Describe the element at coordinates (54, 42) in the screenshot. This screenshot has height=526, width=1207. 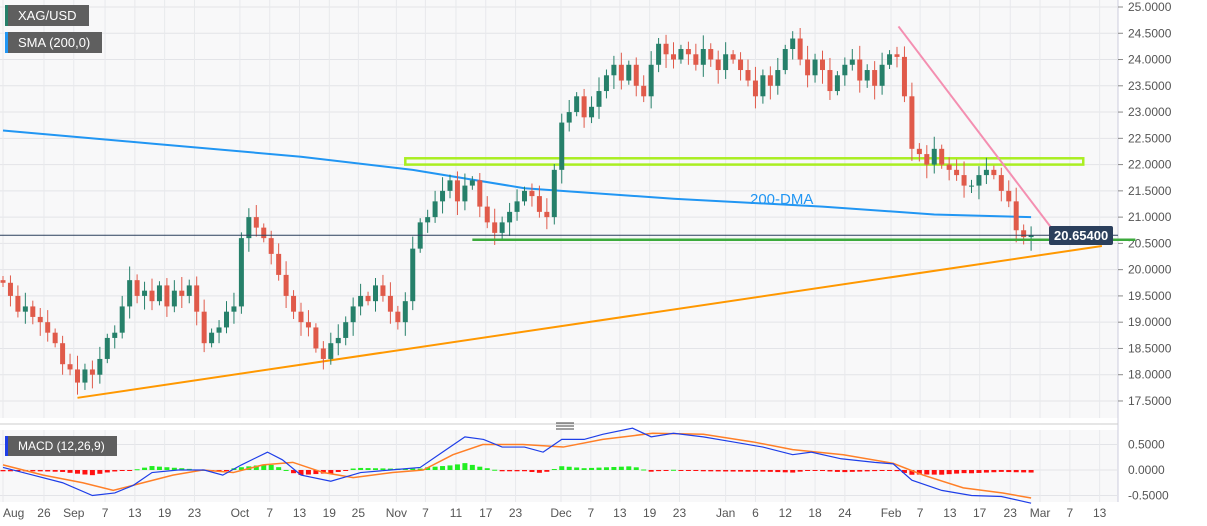
I see `sma-indicator-label: SMA (200,0)` at that location.